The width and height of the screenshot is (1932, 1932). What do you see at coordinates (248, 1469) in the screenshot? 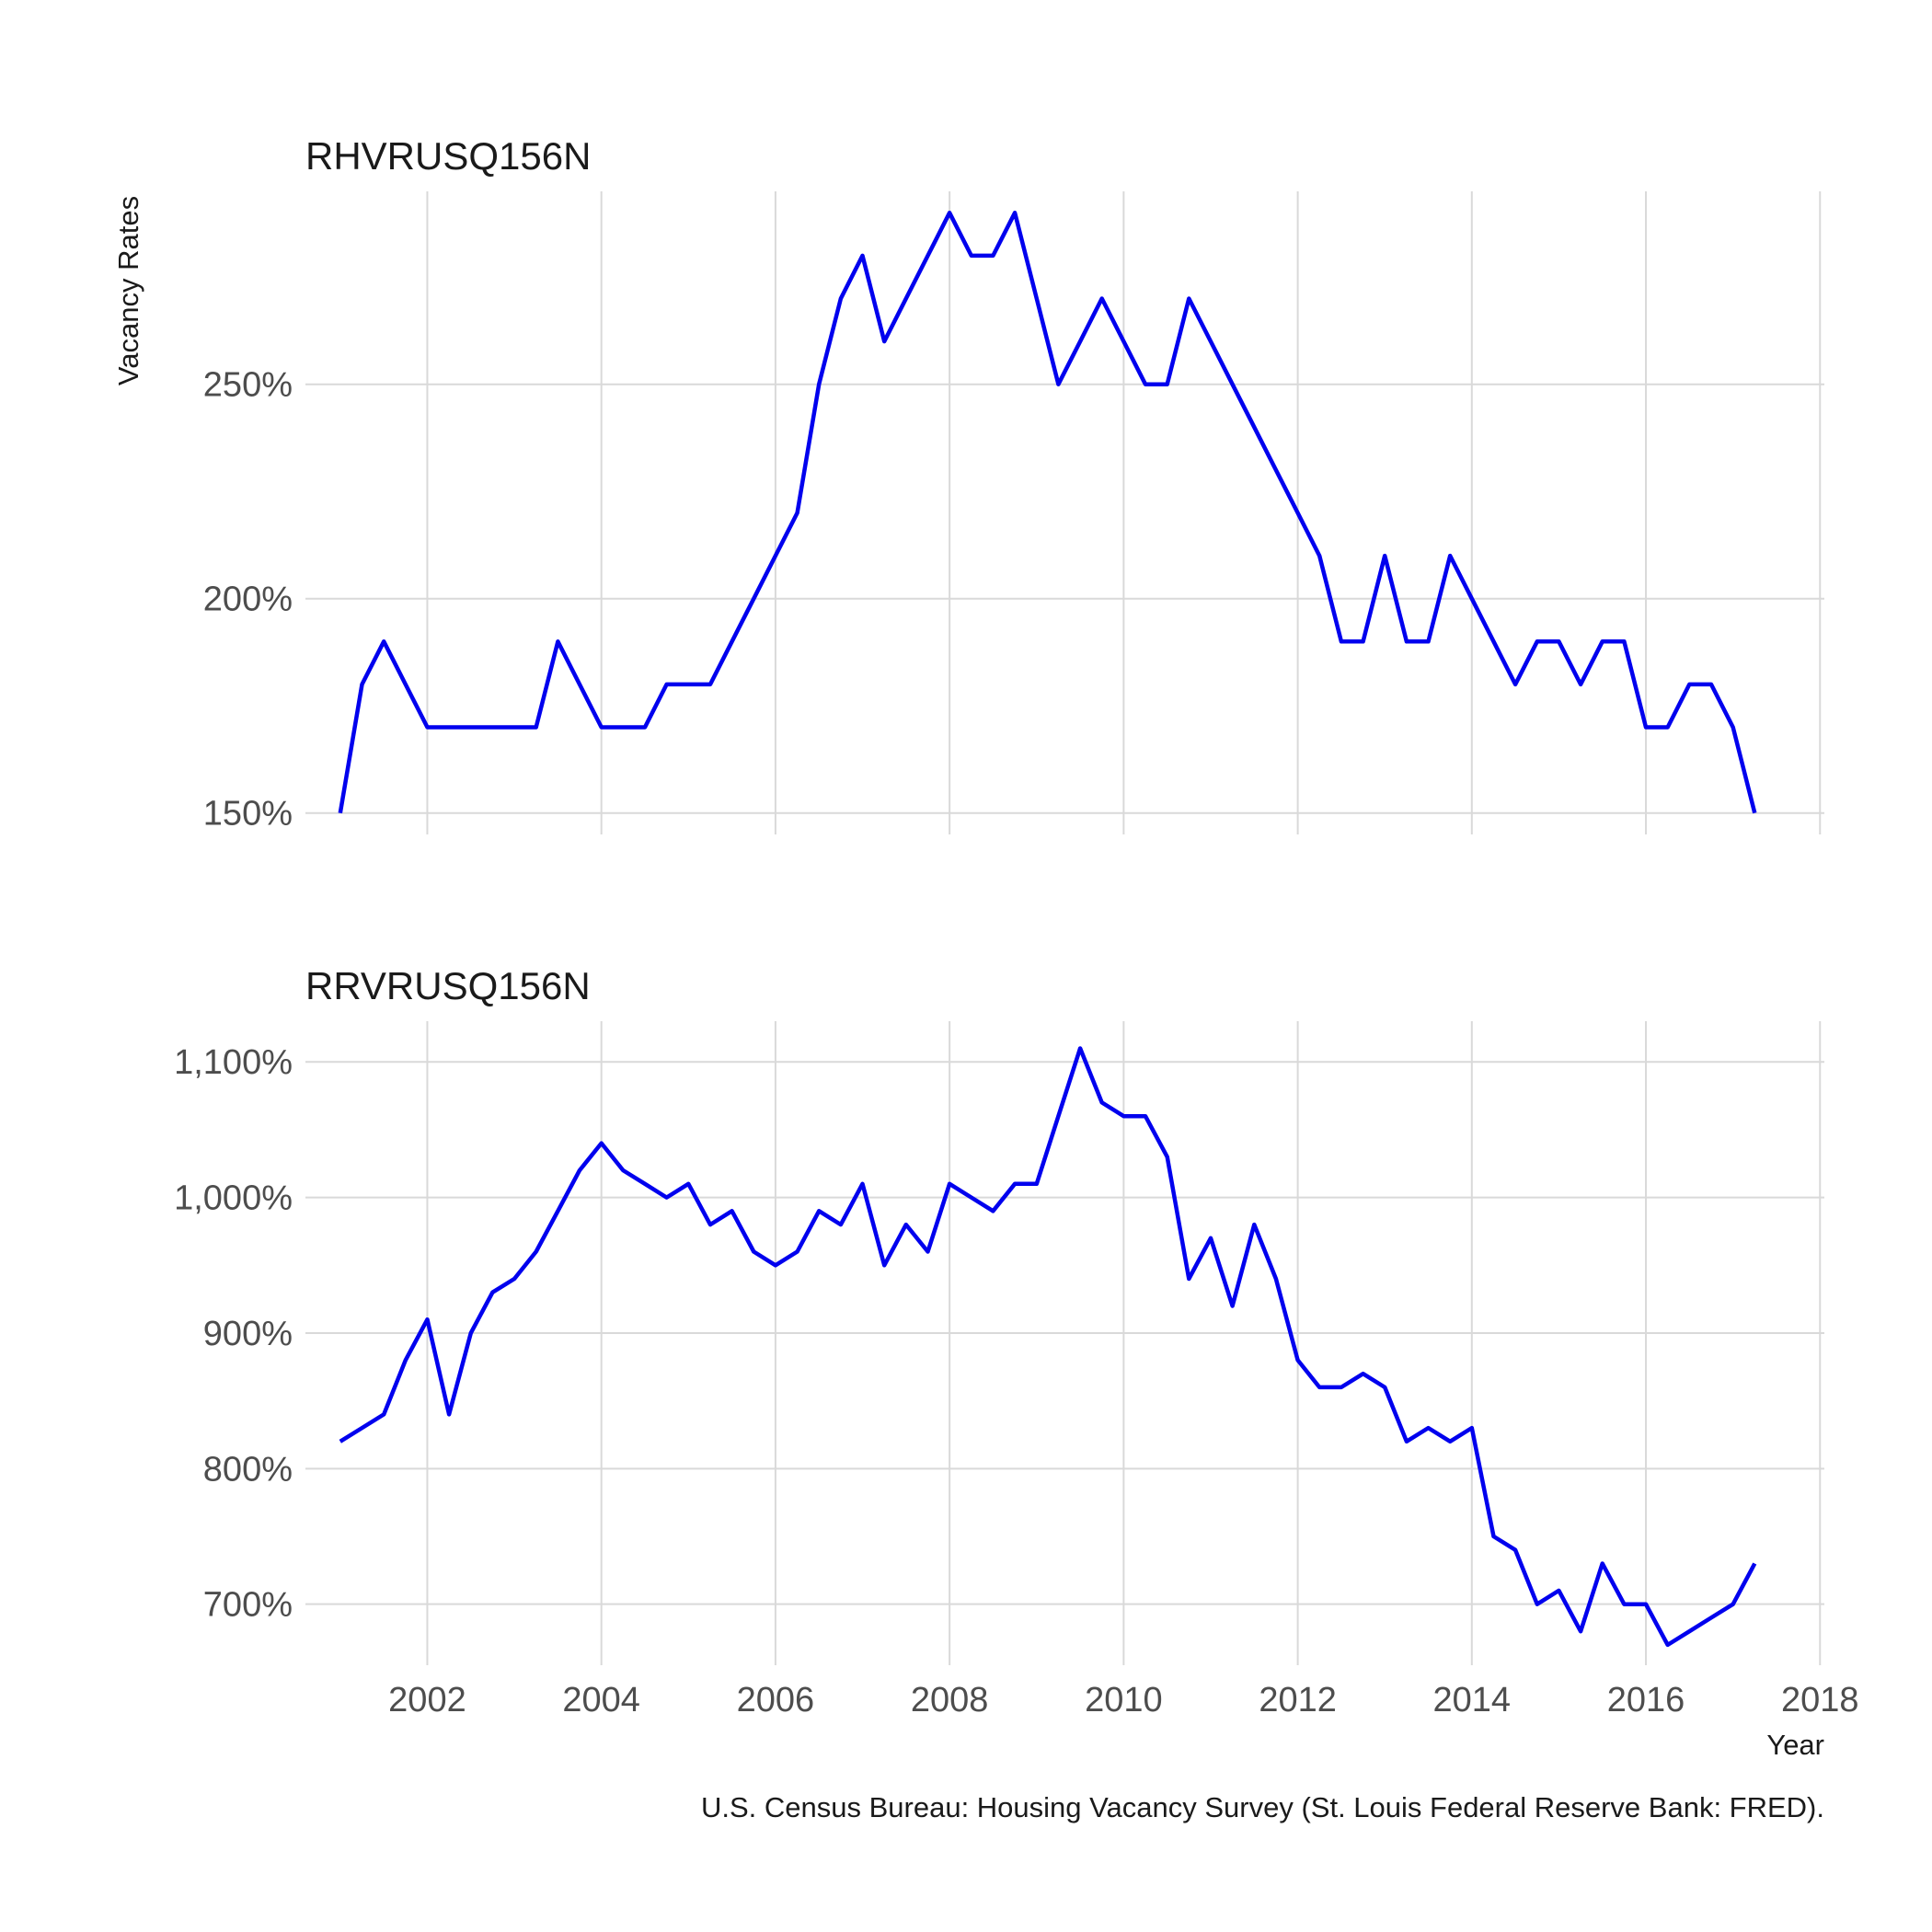
I see `y-tick-label: 800%` at bounding box center [248, 1469].